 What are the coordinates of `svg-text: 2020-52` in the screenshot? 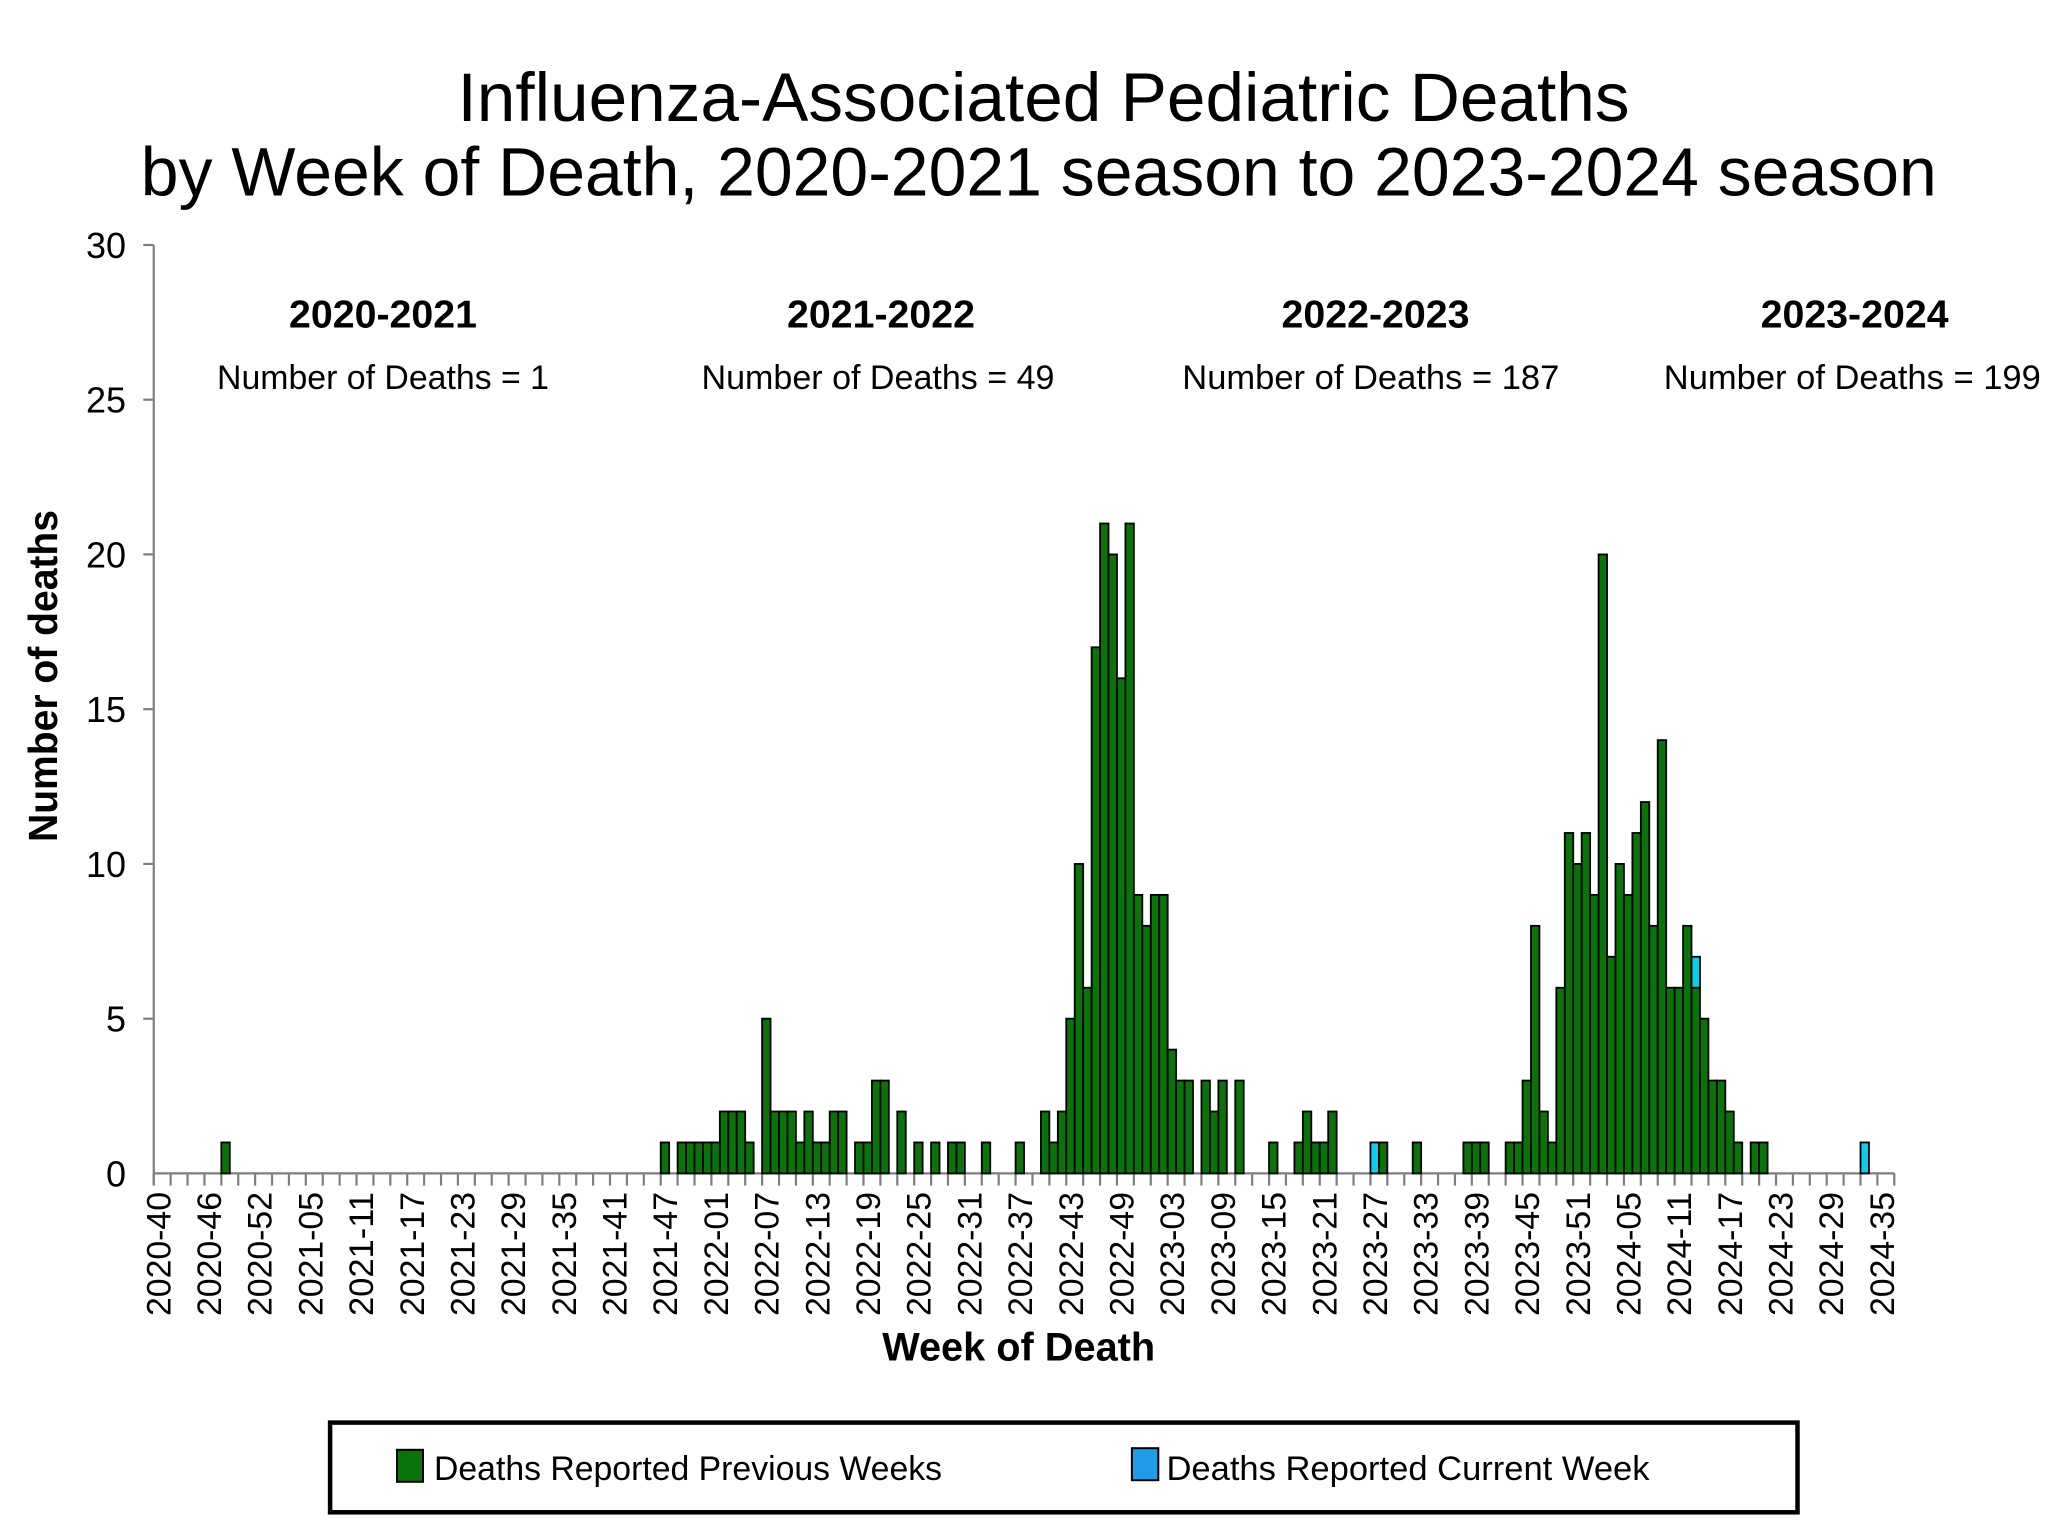 It's located at (261, 1254).